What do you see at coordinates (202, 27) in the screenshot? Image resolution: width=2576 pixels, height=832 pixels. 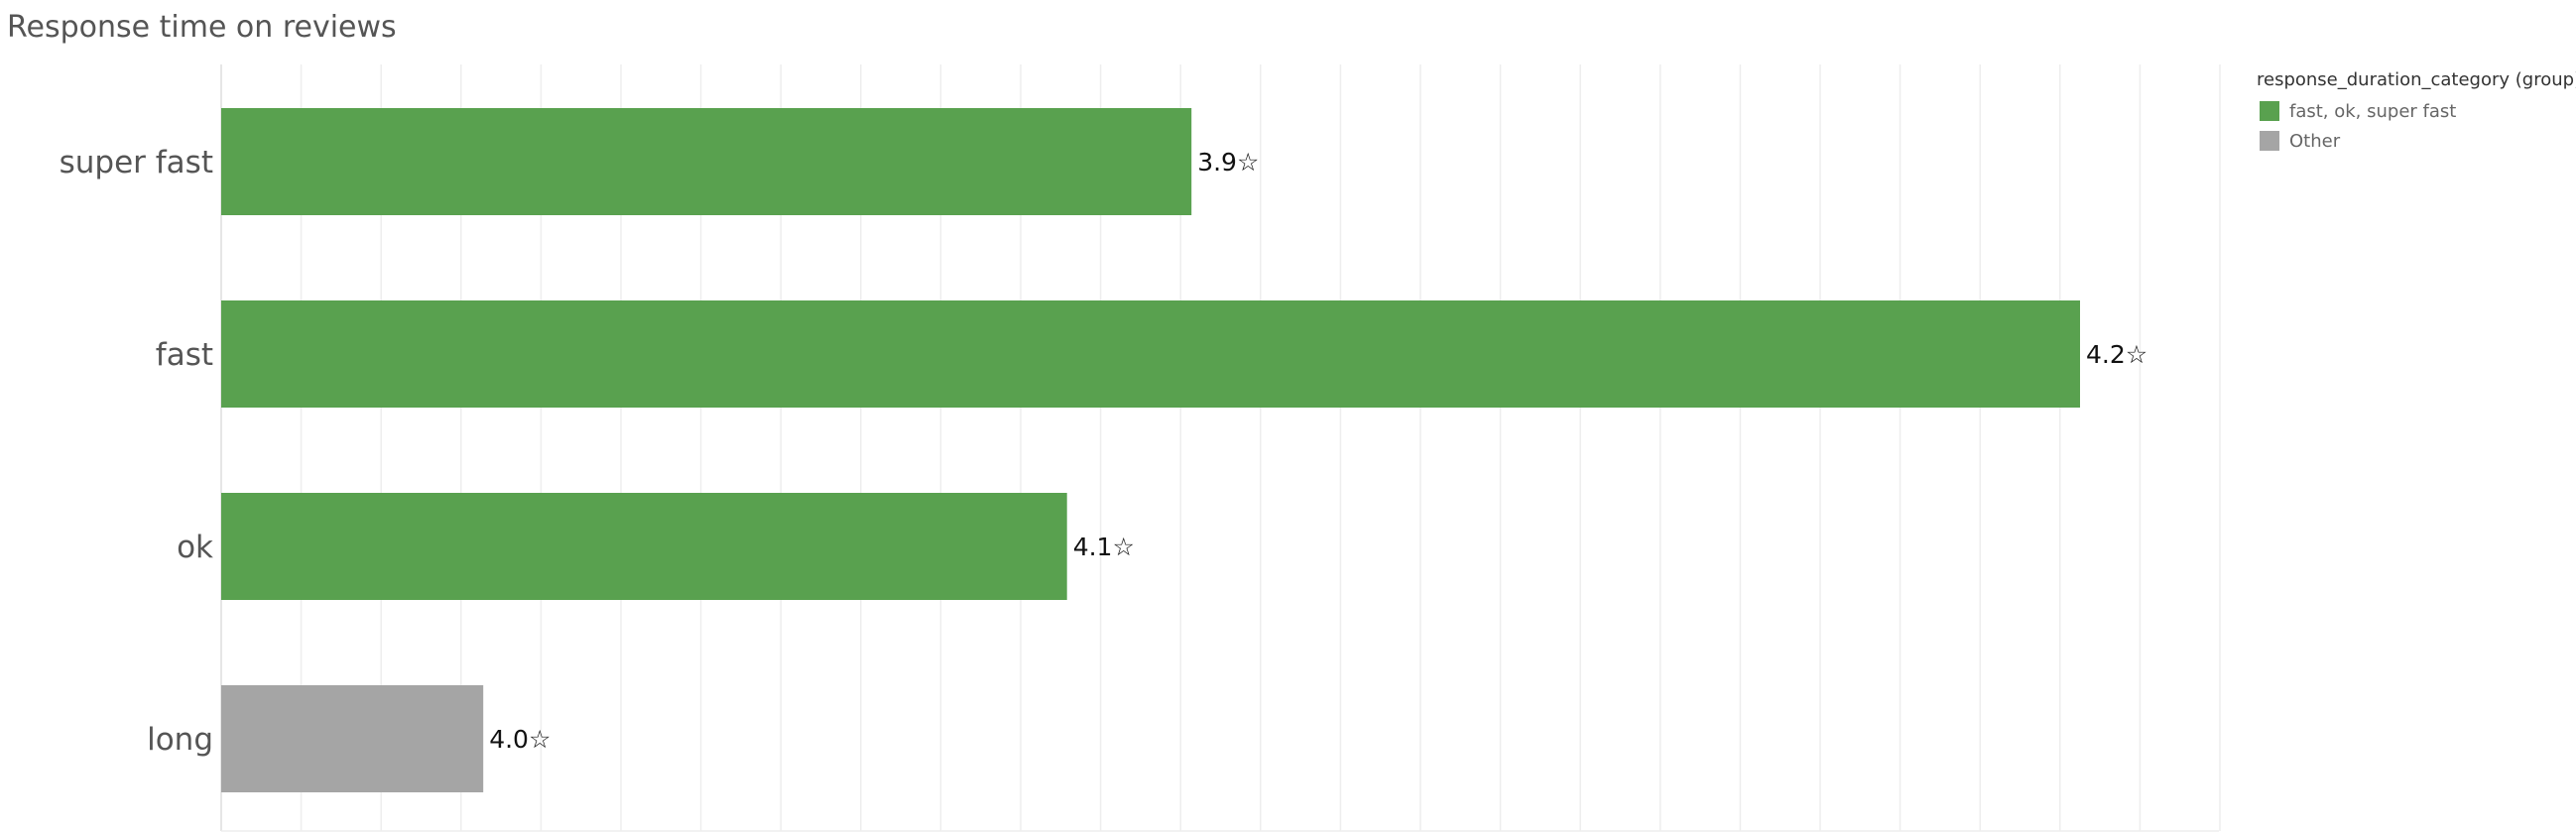 I see `chart-title: Response time on reviews` at bounding box center [202, 27].